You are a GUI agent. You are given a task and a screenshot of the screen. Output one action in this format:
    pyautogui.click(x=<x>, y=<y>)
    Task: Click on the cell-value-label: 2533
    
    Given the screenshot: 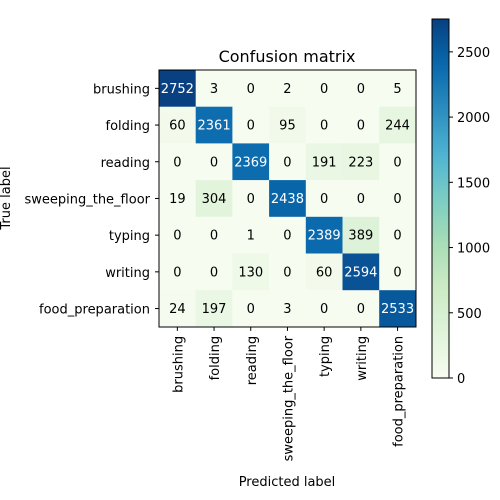 What is the action you would take?
    pyautogui.click(x=397, y=309)
    